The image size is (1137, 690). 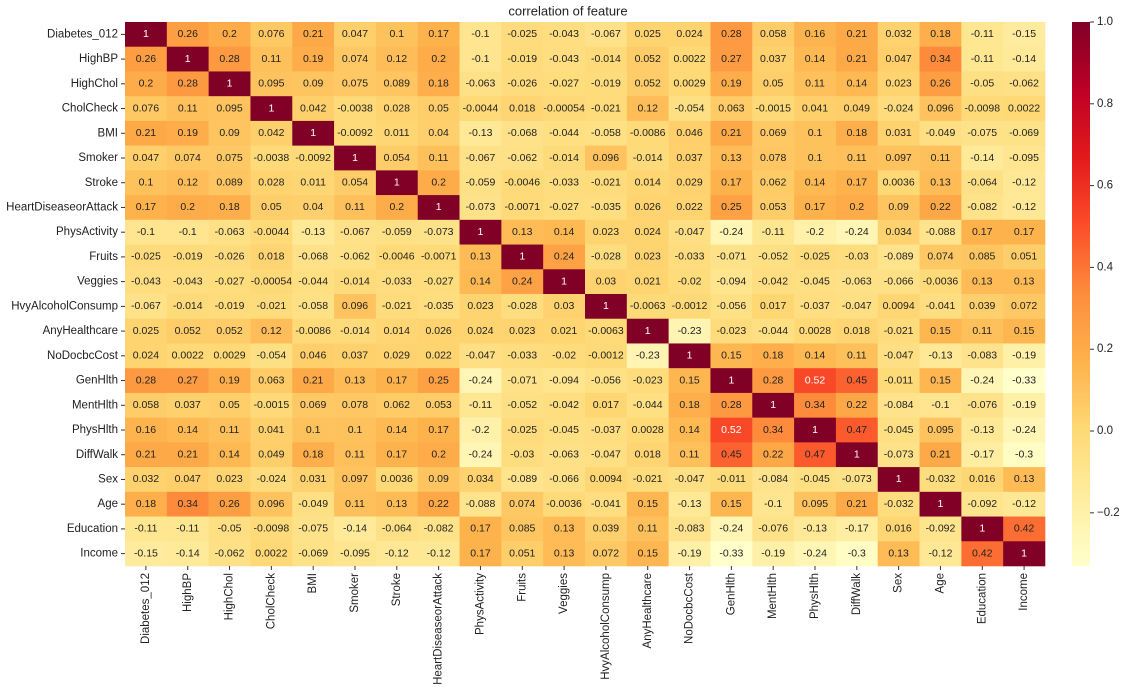 I want to click on colorbar-tick-label: 0.6, so click(x=1105, y=186).